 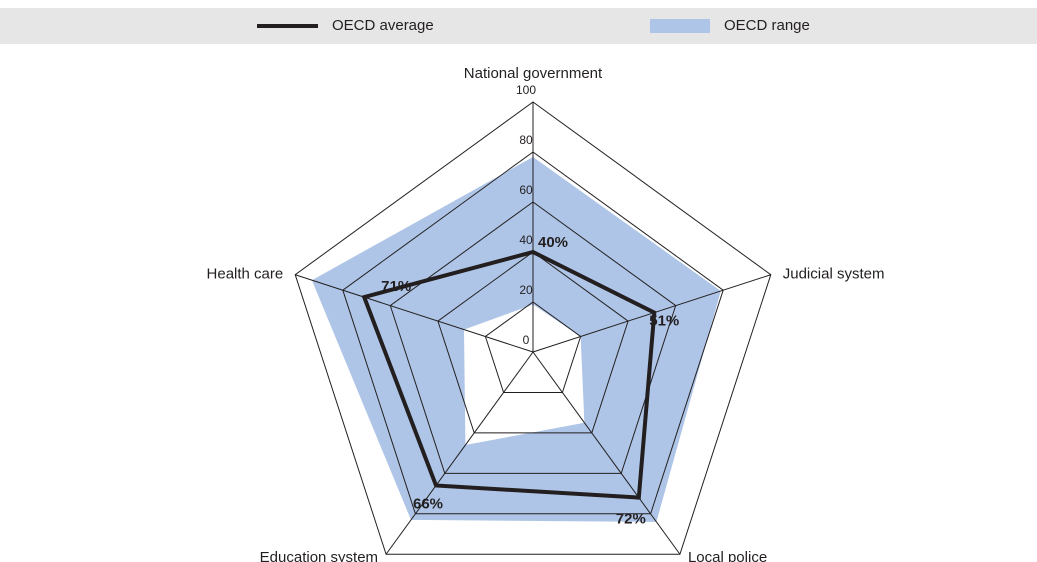 I want to click on legend-label: OECD range, so click(x=767, y=25).